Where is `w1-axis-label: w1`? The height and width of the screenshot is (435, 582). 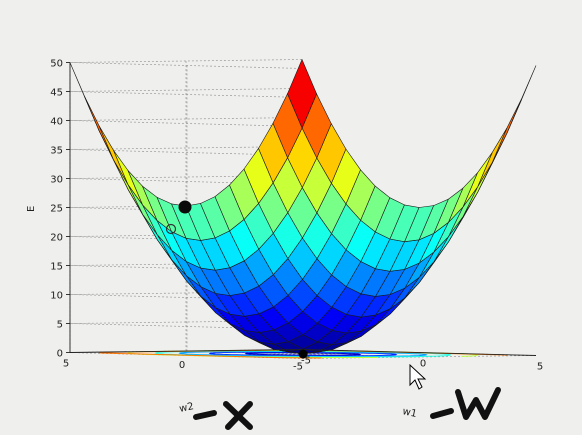 w1-axis-label: w1 is located at coordinates (409, 413).